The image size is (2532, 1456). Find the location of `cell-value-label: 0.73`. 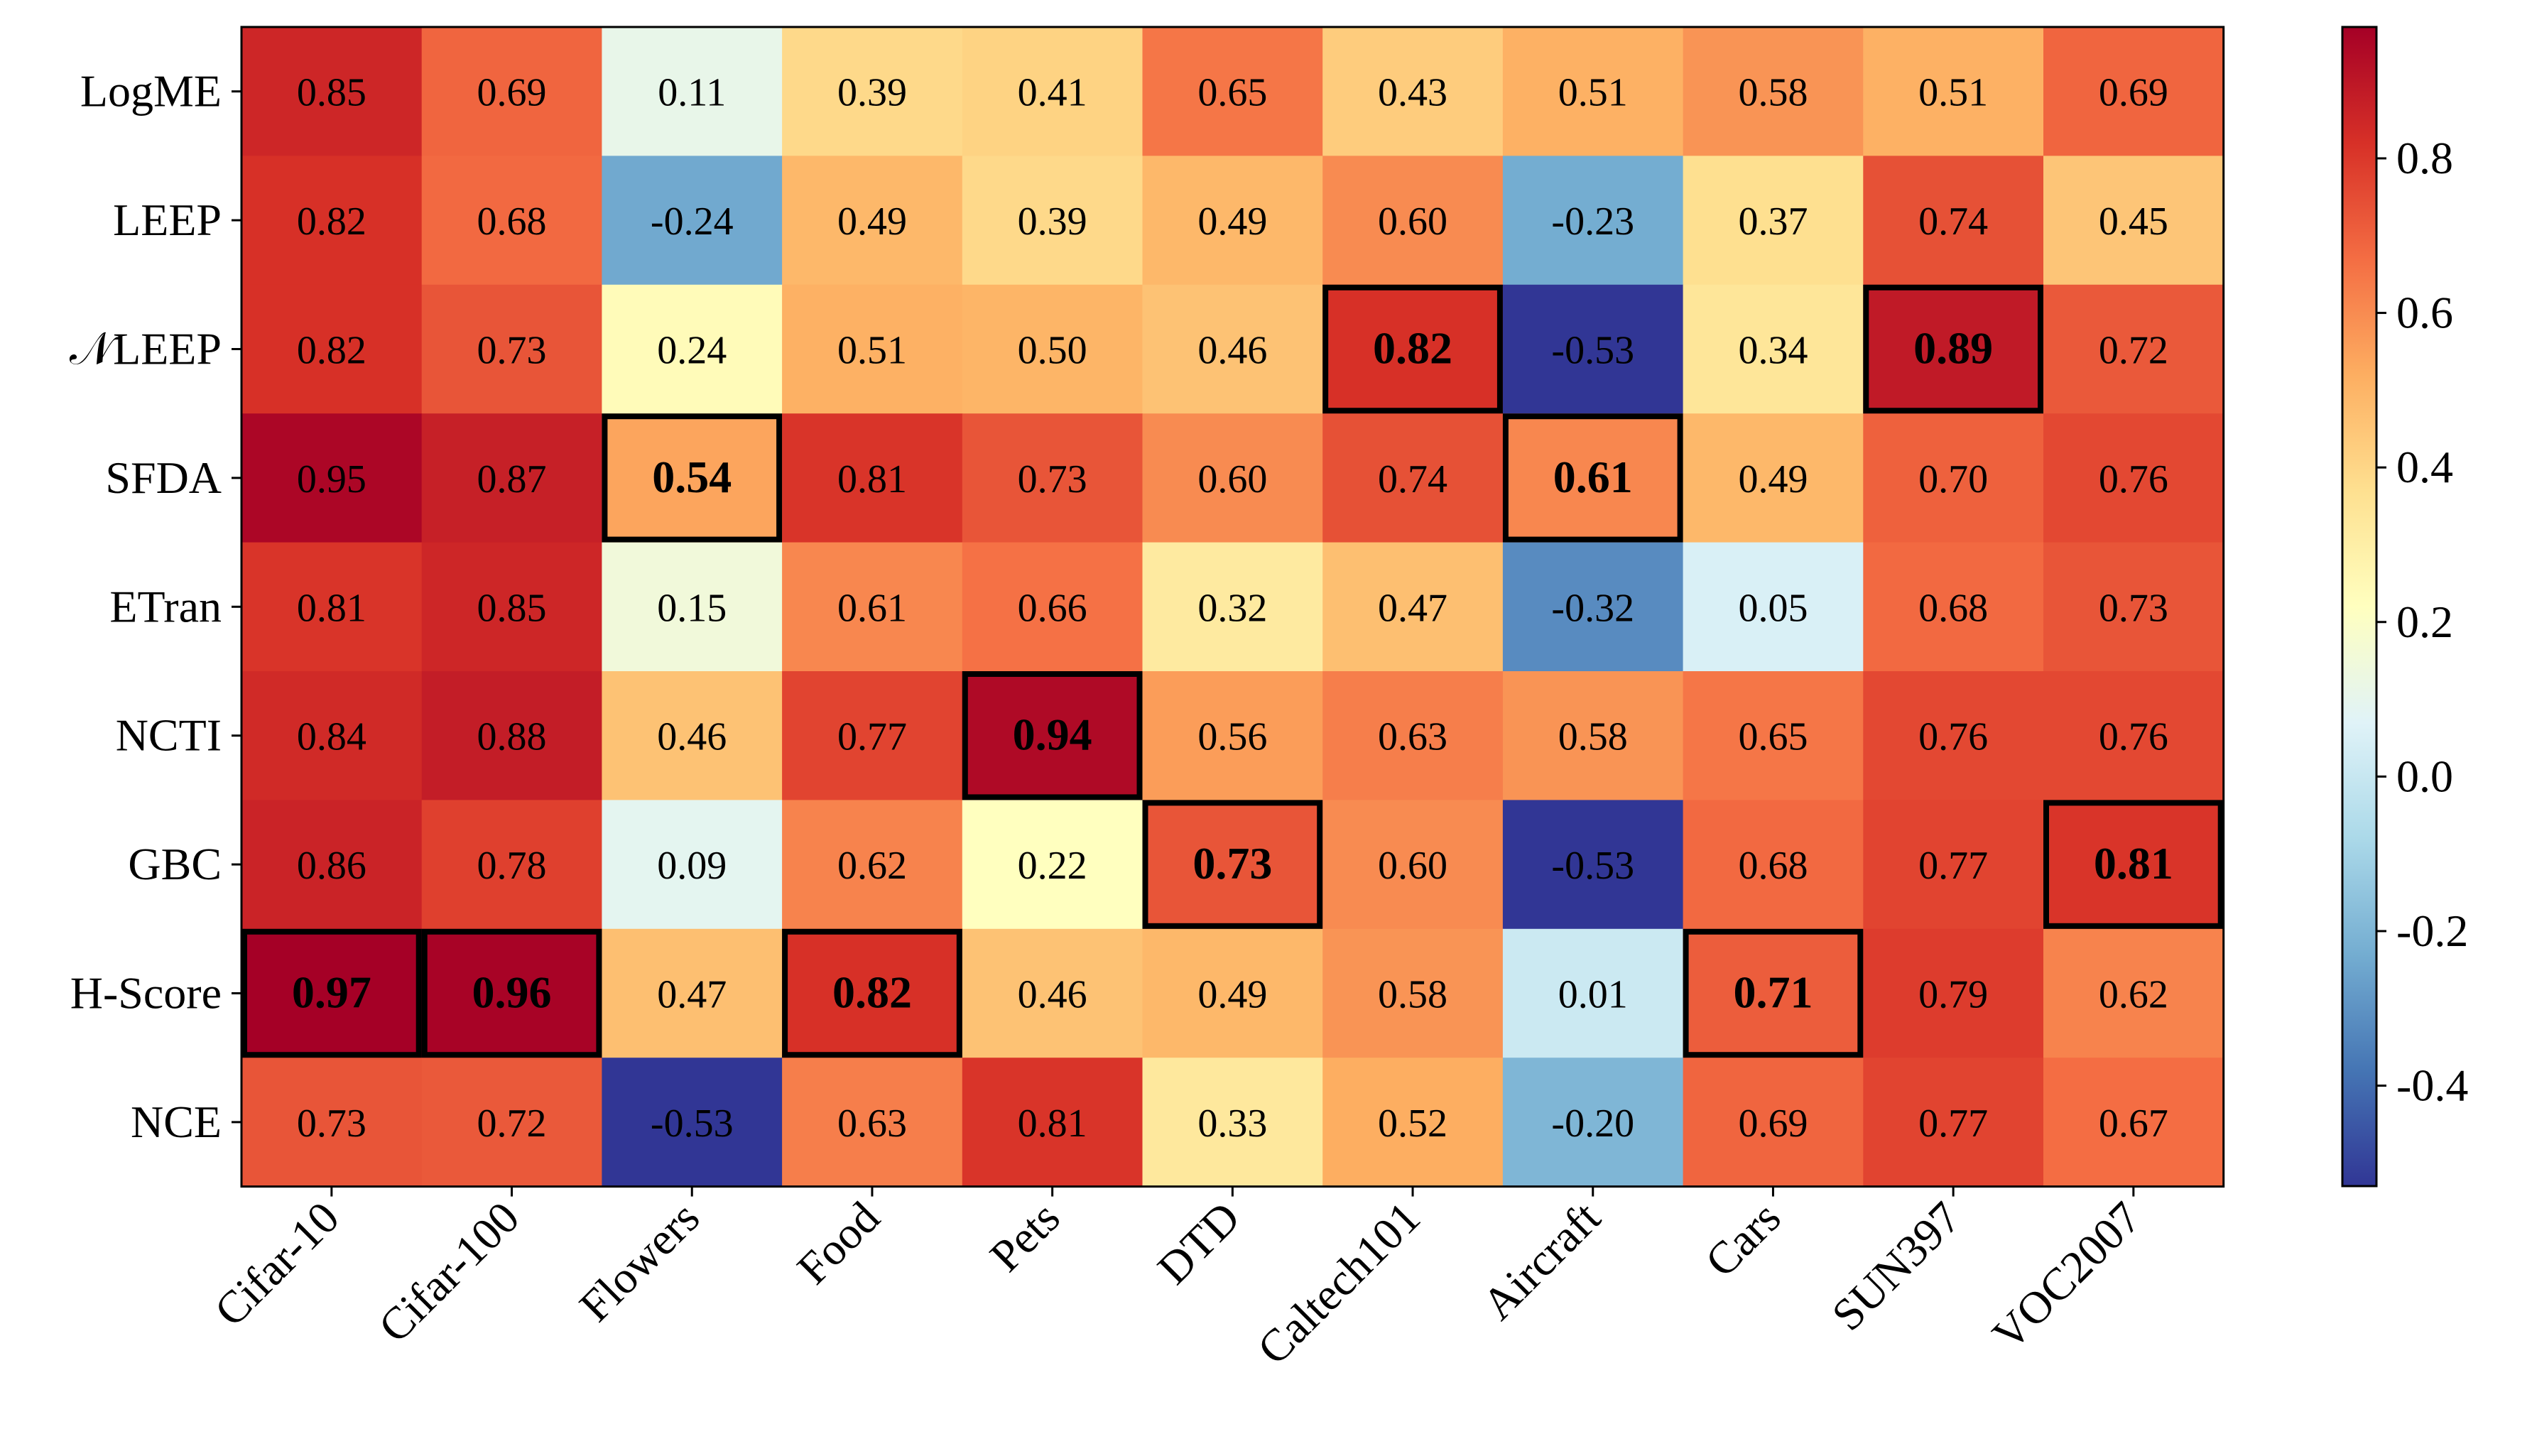

cell-value-label: 0.73 is located at coordinates (2134, 608).